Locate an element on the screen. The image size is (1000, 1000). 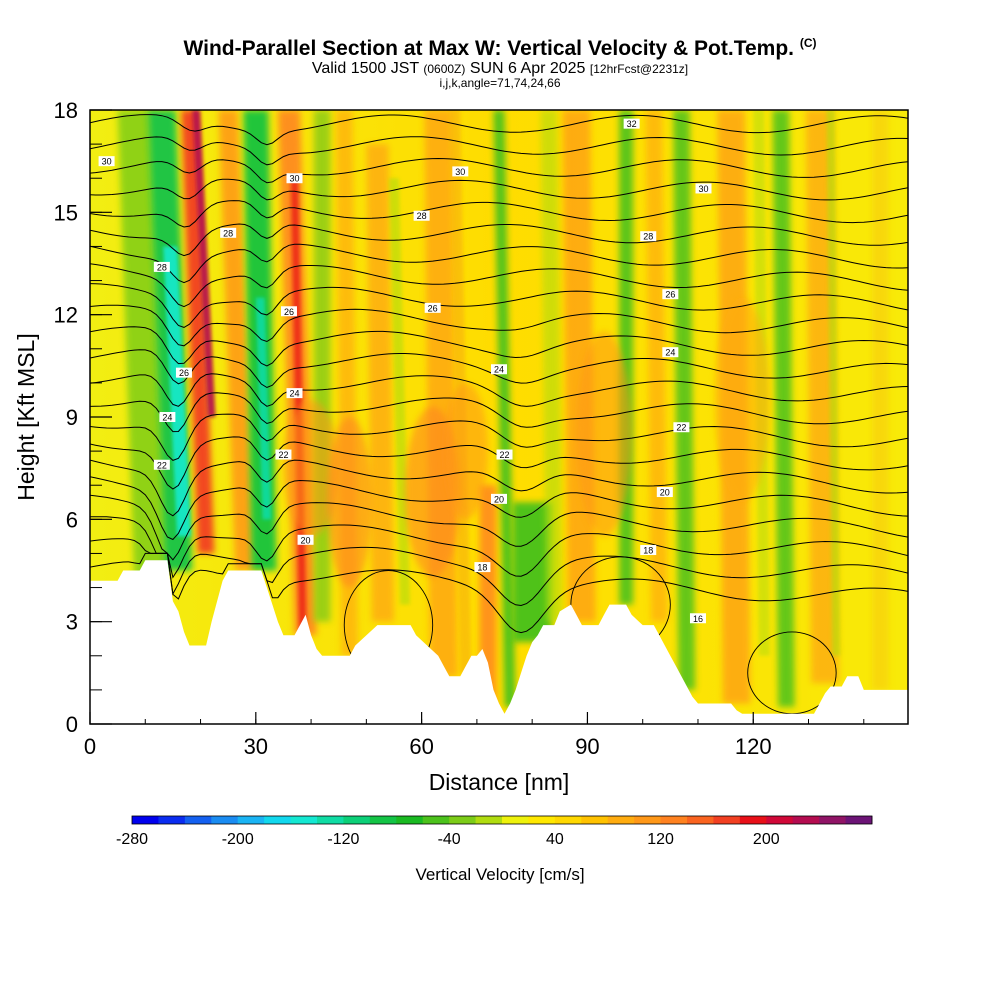
colorbar-tick-label: -200 is located at coordinates (238, 839).